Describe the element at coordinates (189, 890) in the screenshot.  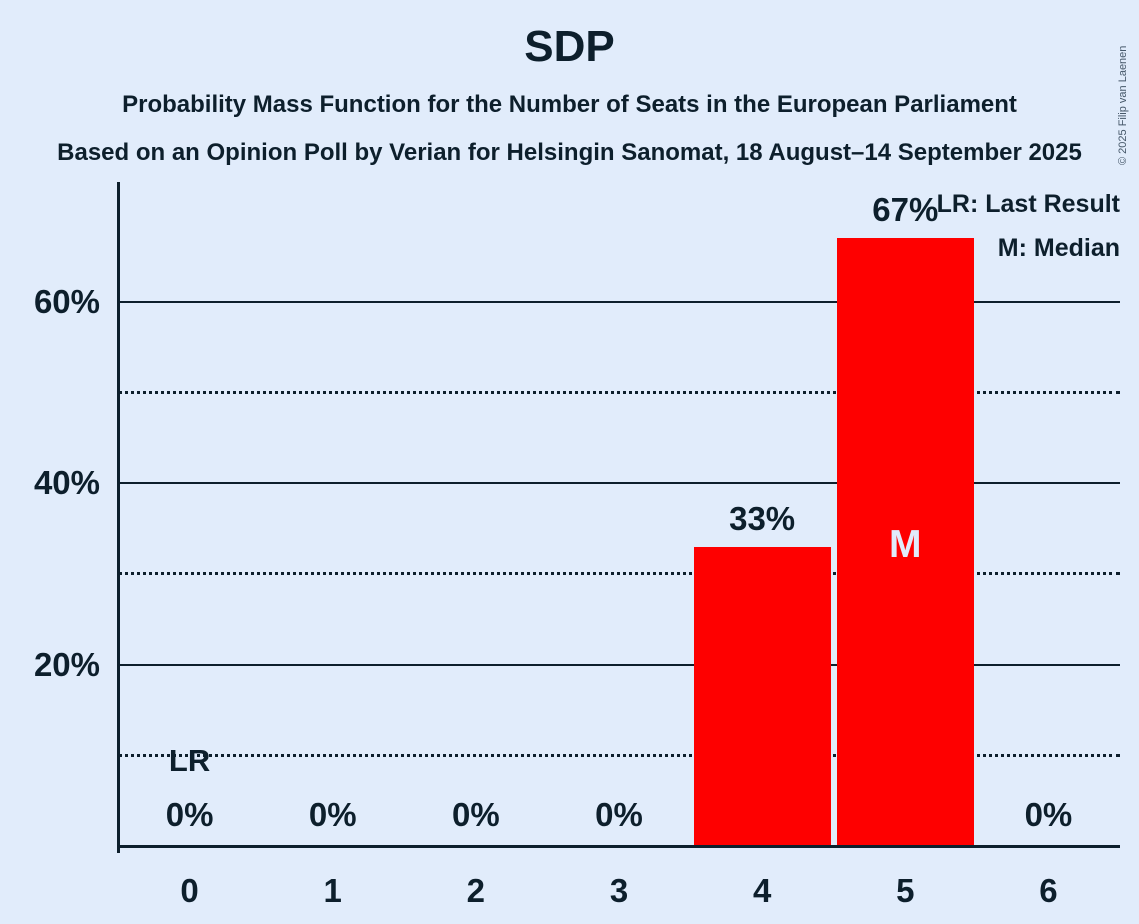
I see `x-tick-label: 0` at that location.